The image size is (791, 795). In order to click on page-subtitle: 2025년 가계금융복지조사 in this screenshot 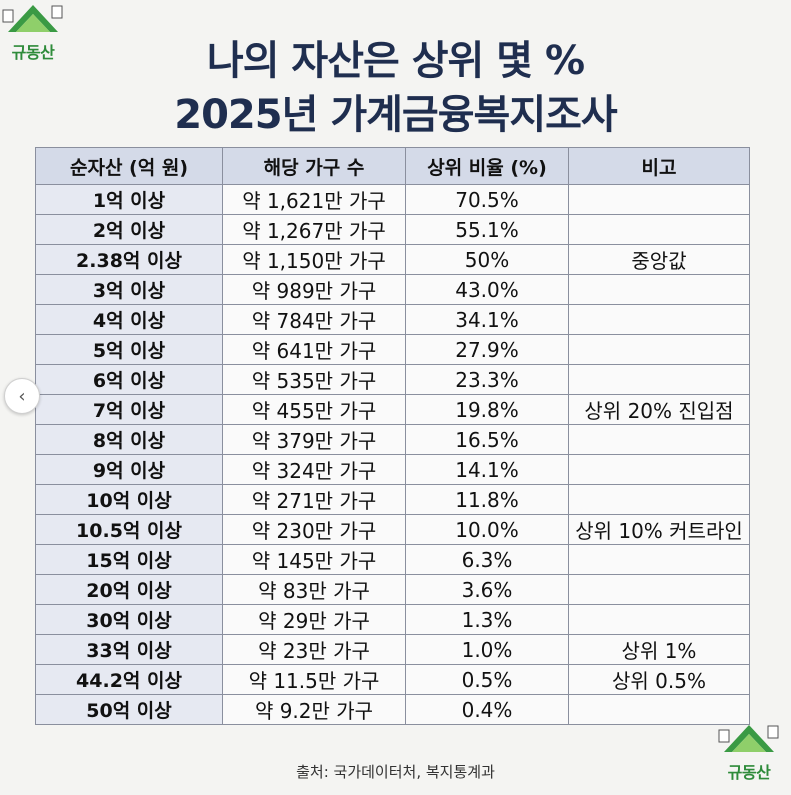, I will do `click(395, 115)`.